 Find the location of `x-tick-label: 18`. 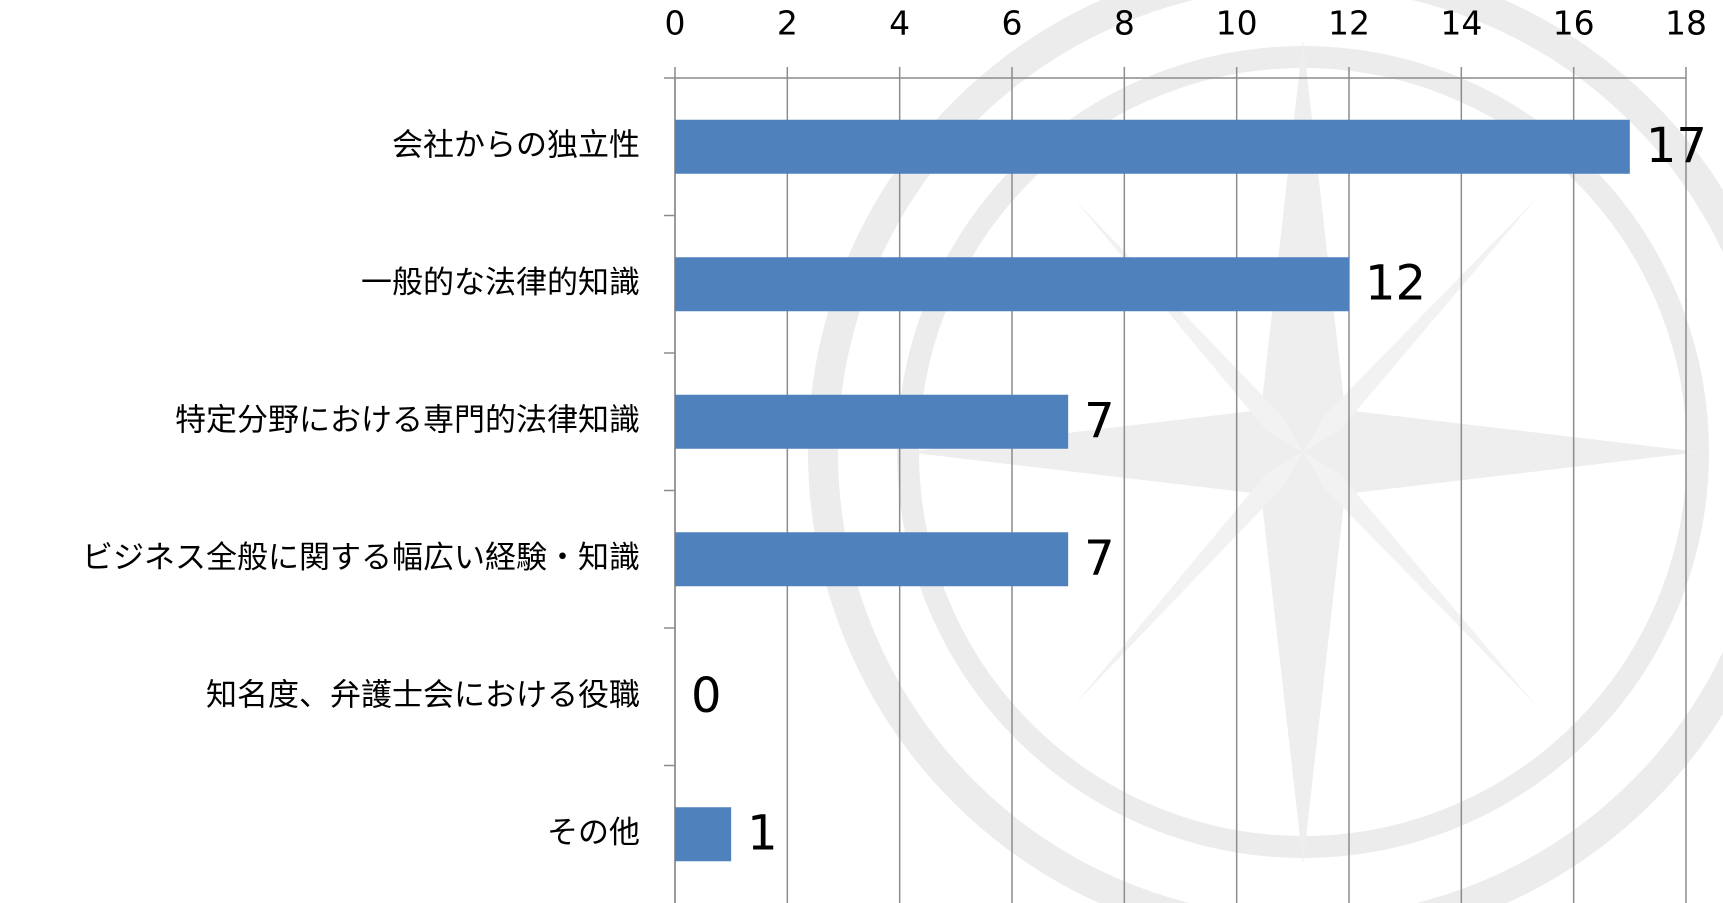

x-tick-label: 18 is located at coordinates (1686, 23).